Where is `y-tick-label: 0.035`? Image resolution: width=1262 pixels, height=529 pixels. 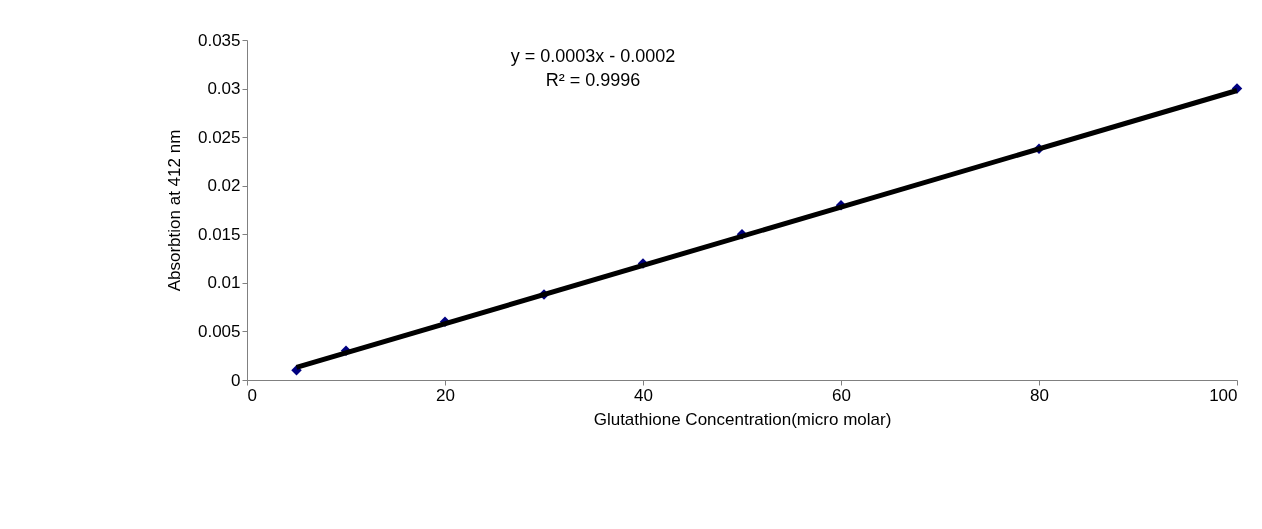
y-tick-label: 0.035 is located at coordinates (219, 40).